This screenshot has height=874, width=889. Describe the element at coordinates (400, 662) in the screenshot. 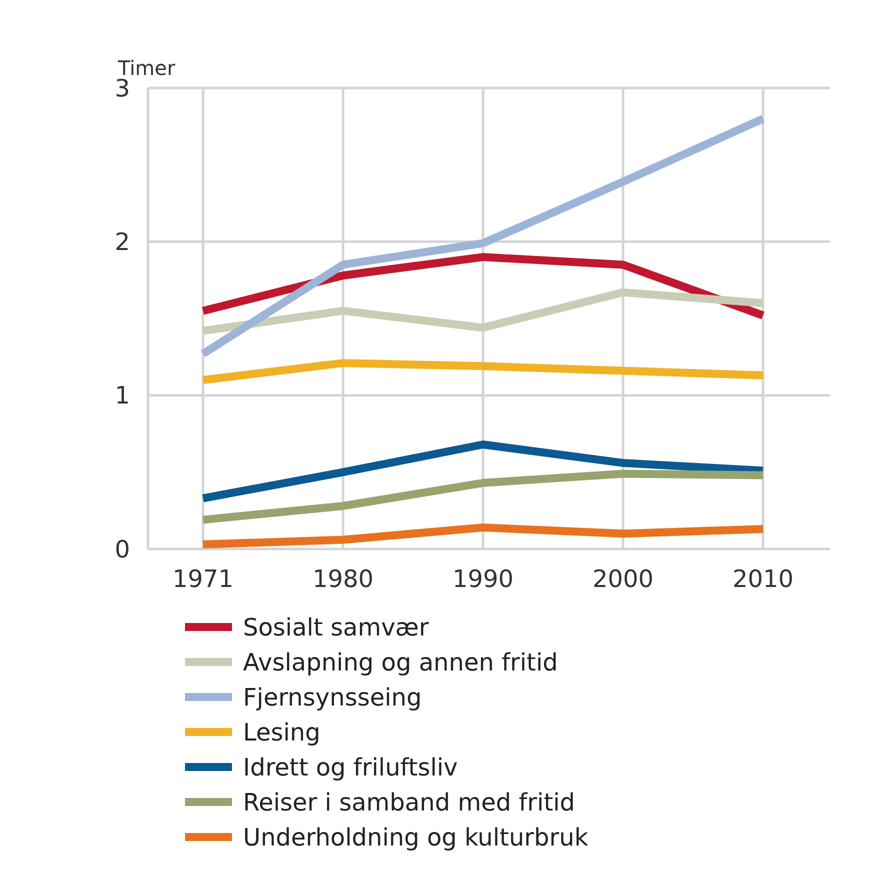

I see `legend-label: Avslapning og annen fritid` at that location.